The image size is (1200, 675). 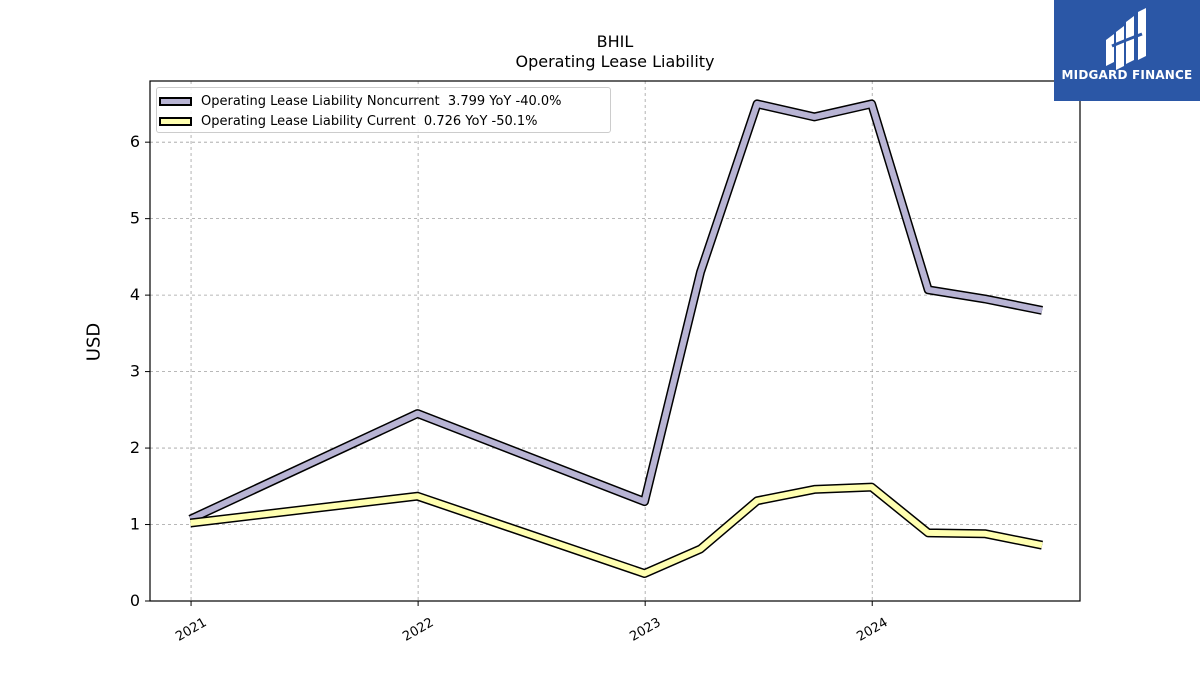 What do you see at coordinates (135, 447) in the screenshot?
I see `y-tick-label: 2` at bounding box center [135, 447].